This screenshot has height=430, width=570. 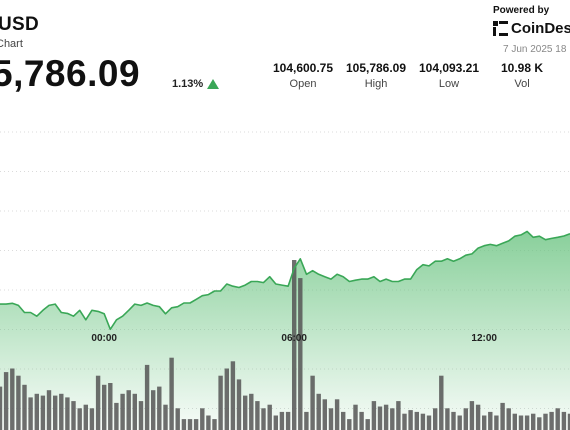 I want to click on chart-date: 7 Jun 2025 18, so click(x=535, y=49).